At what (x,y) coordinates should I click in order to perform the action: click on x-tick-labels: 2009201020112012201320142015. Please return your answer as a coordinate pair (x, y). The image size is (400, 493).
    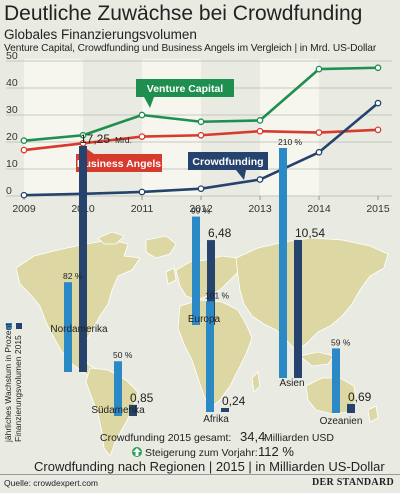
    Looking at the image, I should click on (201, 209).